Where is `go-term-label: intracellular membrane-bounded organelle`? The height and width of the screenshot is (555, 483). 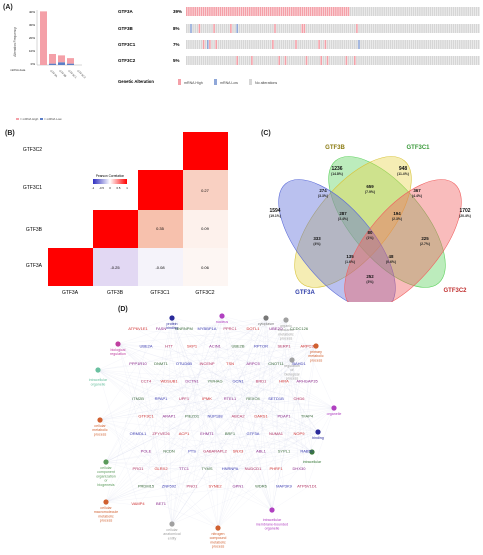 go-term-label: intracellular membrane-bounded organelle is located at coordinates (272, 524).